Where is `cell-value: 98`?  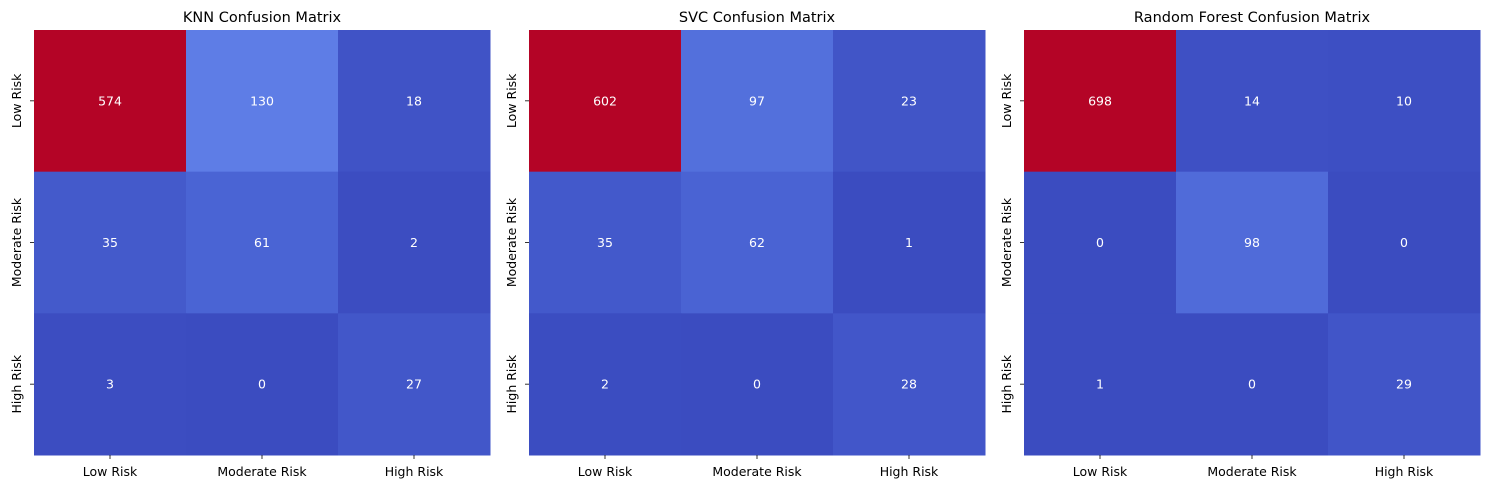
cell-value: 98 is located at coordinates (1252, 242).